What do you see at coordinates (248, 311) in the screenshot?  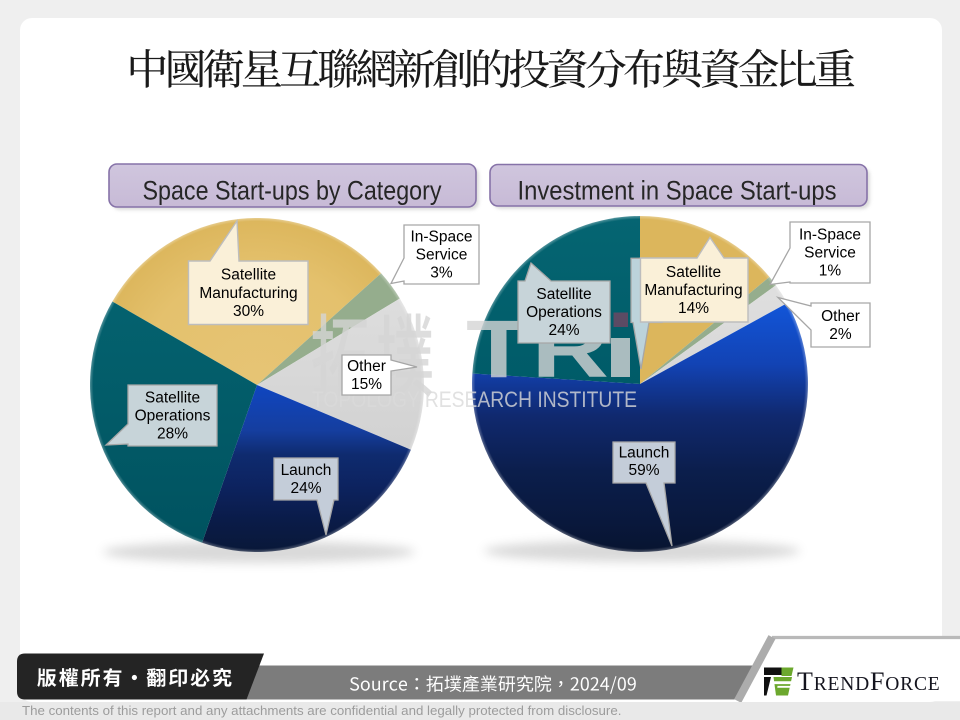 I see `svg-text: 30%` at bounding box center [248, 311].